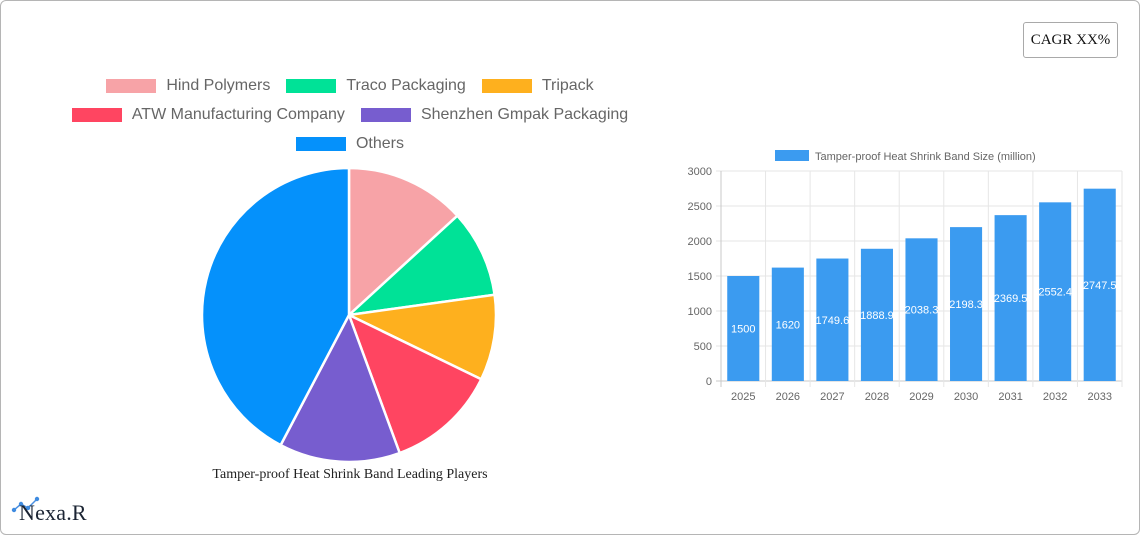  What do you see at coordinates (537, 86) in the screenshot?
I see `legend-item-tripack: Tripack` at bounding box center [537, 86].